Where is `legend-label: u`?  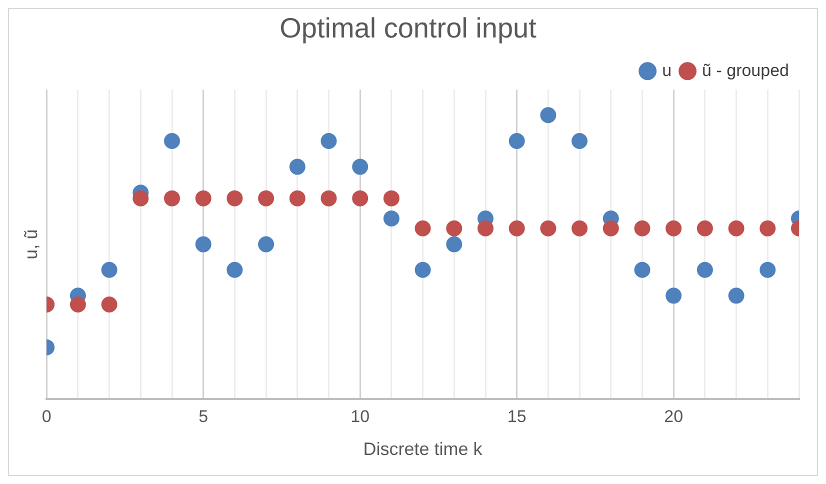
legend-label: u is located at coordinates (667, 70).